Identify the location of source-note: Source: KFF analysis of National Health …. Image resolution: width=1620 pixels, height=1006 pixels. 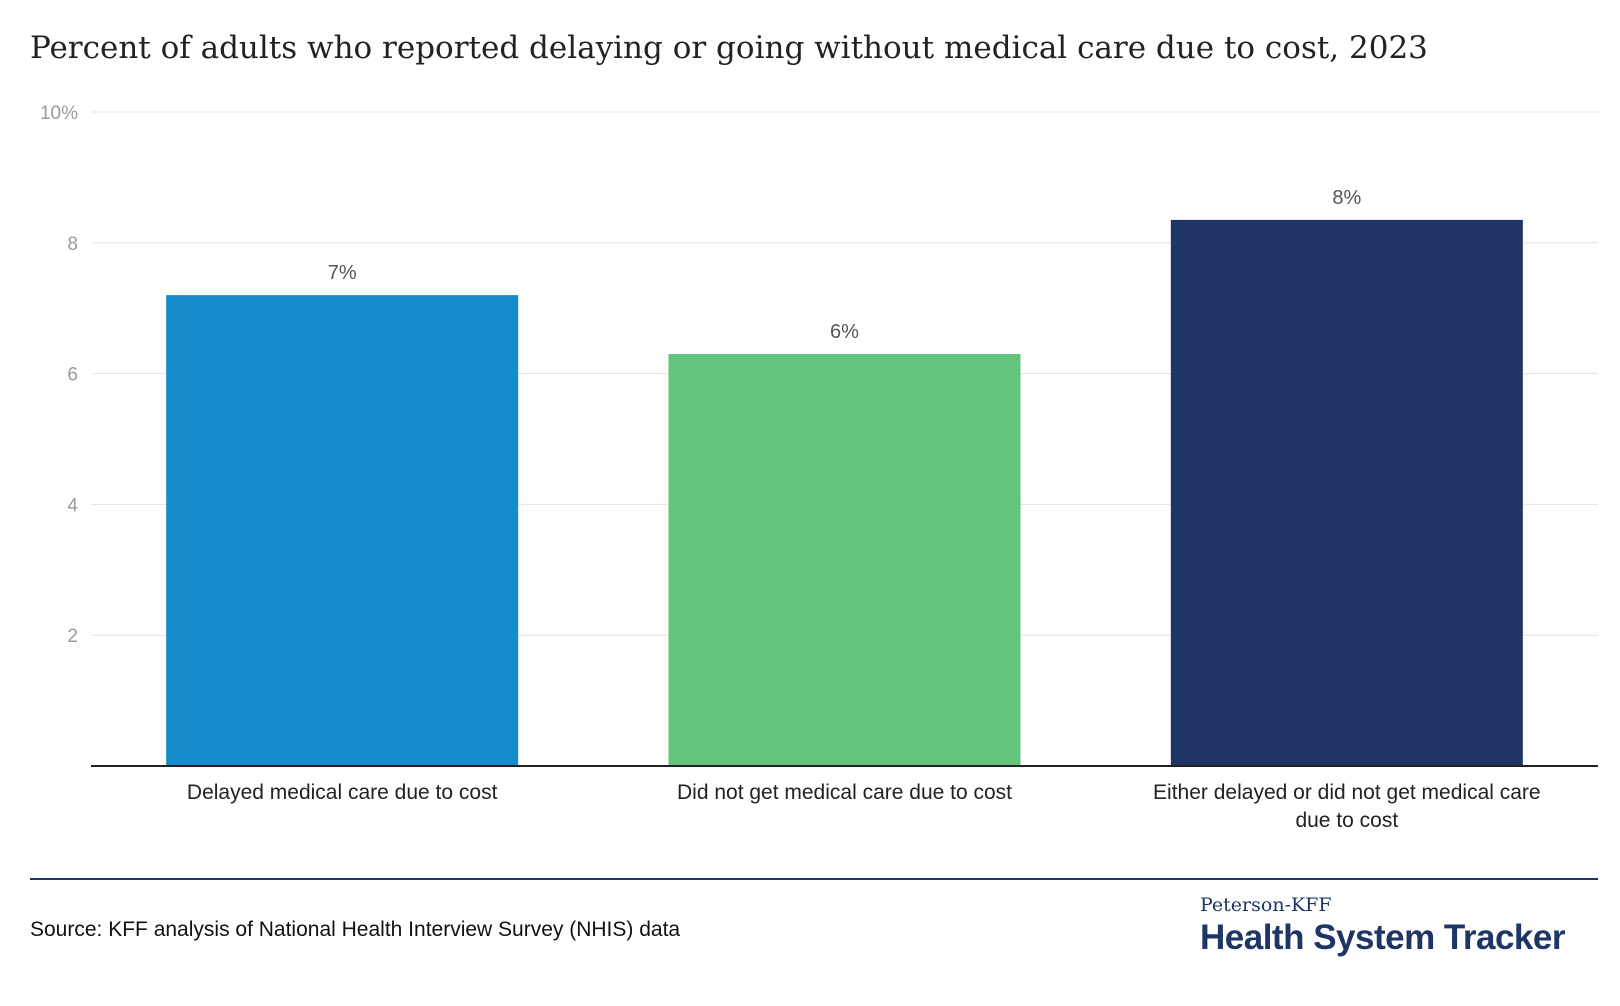
(355, 929).